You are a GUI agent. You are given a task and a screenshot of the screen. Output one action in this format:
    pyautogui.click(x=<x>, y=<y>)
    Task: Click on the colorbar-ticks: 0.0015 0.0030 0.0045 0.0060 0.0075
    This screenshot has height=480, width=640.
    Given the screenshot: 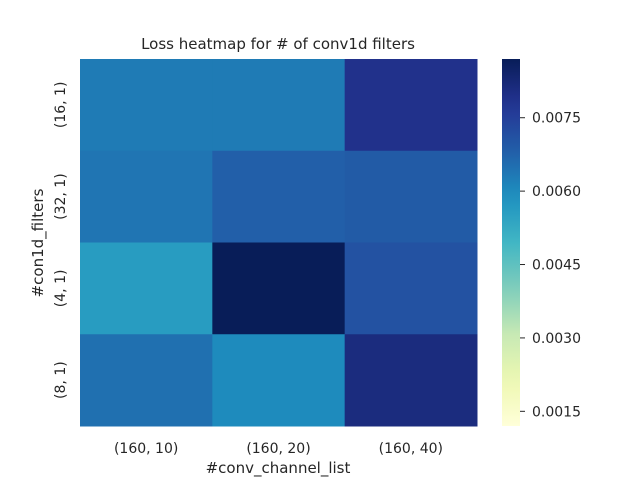 What is the action you would take?
    pyautogui.click(x=550, y=265)
    